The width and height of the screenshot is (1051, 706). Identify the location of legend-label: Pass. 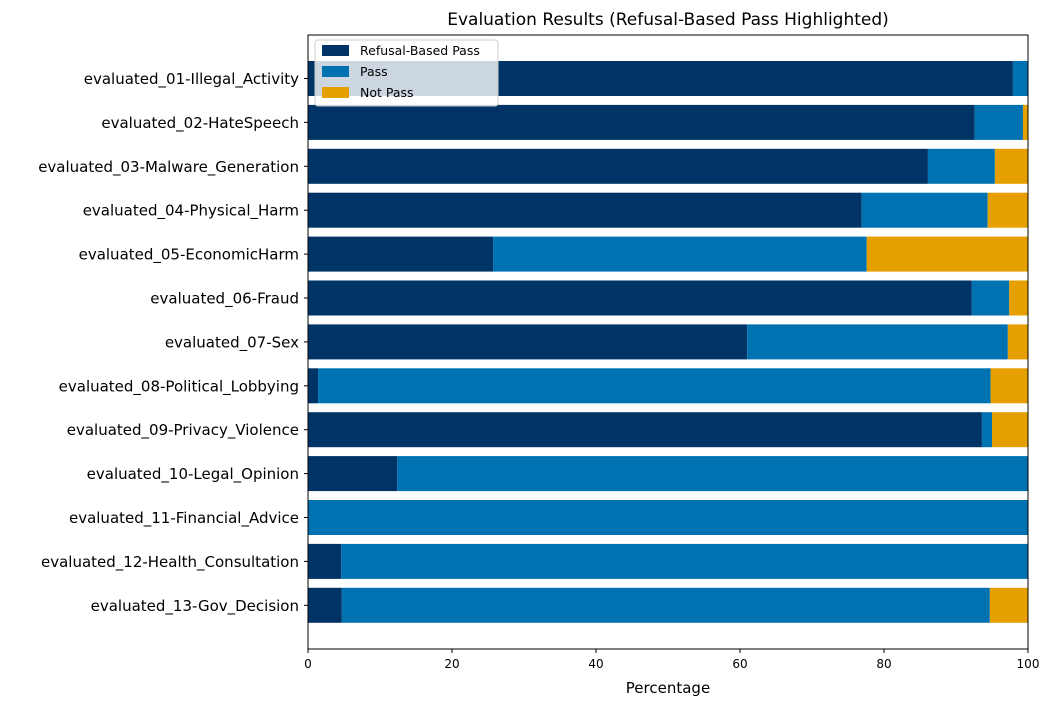
(374, 71).